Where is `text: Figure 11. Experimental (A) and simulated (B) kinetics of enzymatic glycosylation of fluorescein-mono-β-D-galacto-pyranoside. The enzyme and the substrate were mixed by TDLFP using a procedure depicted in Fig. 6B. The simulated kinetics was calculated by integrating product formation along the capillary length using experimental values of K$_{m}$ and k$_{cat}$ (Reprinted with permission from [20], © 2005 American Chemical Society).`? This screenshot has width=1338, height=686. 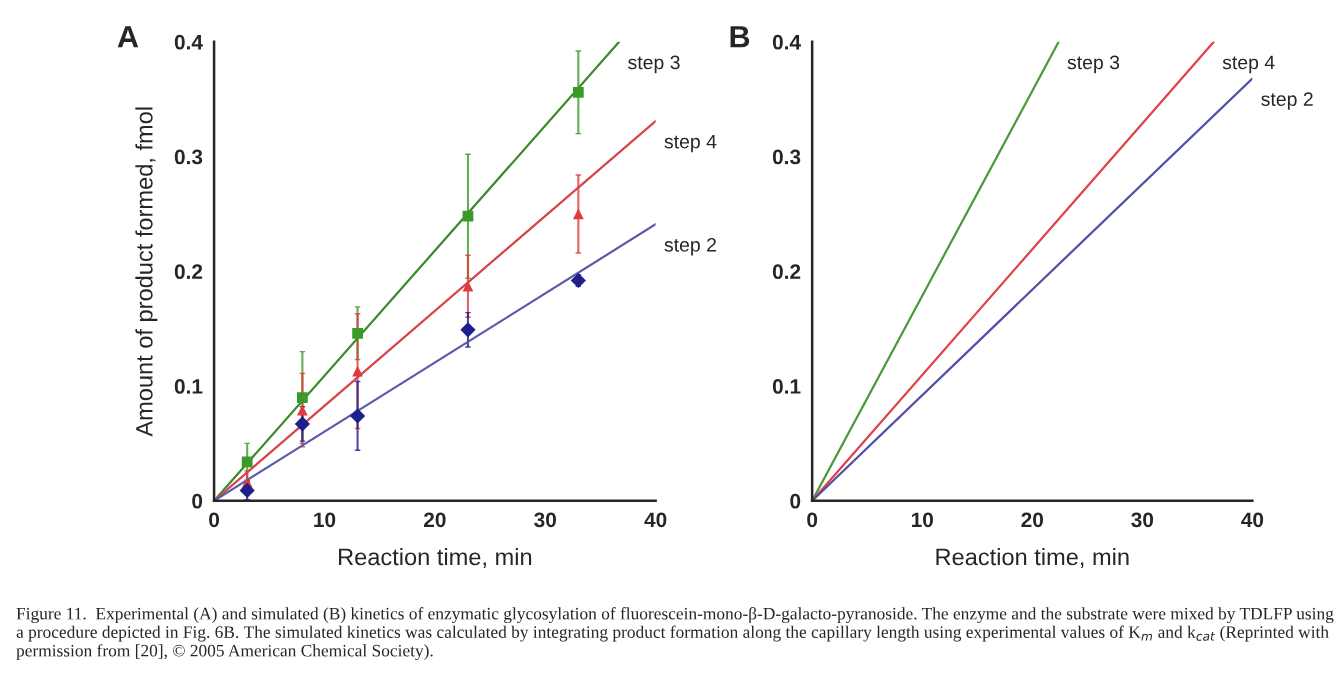
text: Figure 11. Experimental (A) and simulated (B) kinetics of enzymatic glycosylation of fluorescein-mono-β-D-galacto-pyranoside. The enzyme and the substrate were mixed by TDLFP using a procedure depicted in Fig. 6B. The simulated kinetics was calculated by integrating product formation along the capillary length using experimental values of K$_{m}$ and k$_{cat}$ (Reprinted with permission from [20], © 2005 American Chemical Society). is located at coordinates (675, 634).